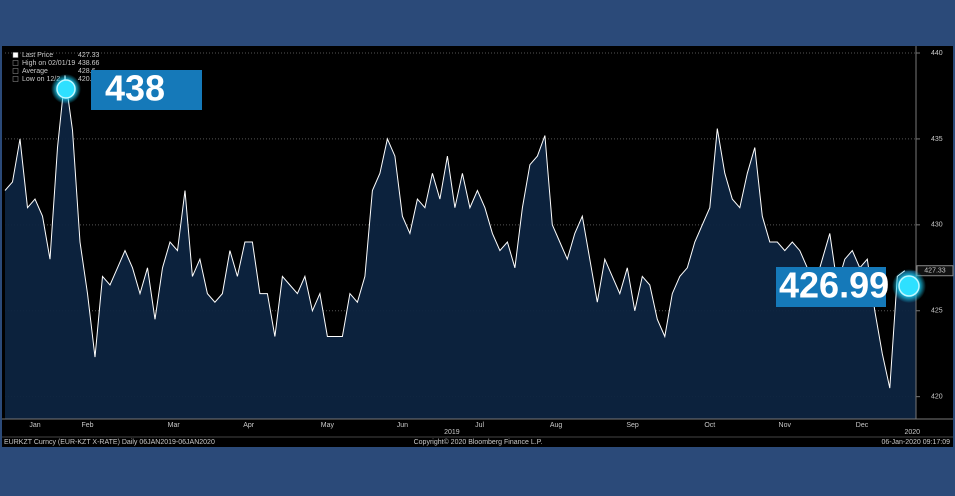  I want to click on footer-right: 06-Jan-2020 09:17:09, so click(916, 442).